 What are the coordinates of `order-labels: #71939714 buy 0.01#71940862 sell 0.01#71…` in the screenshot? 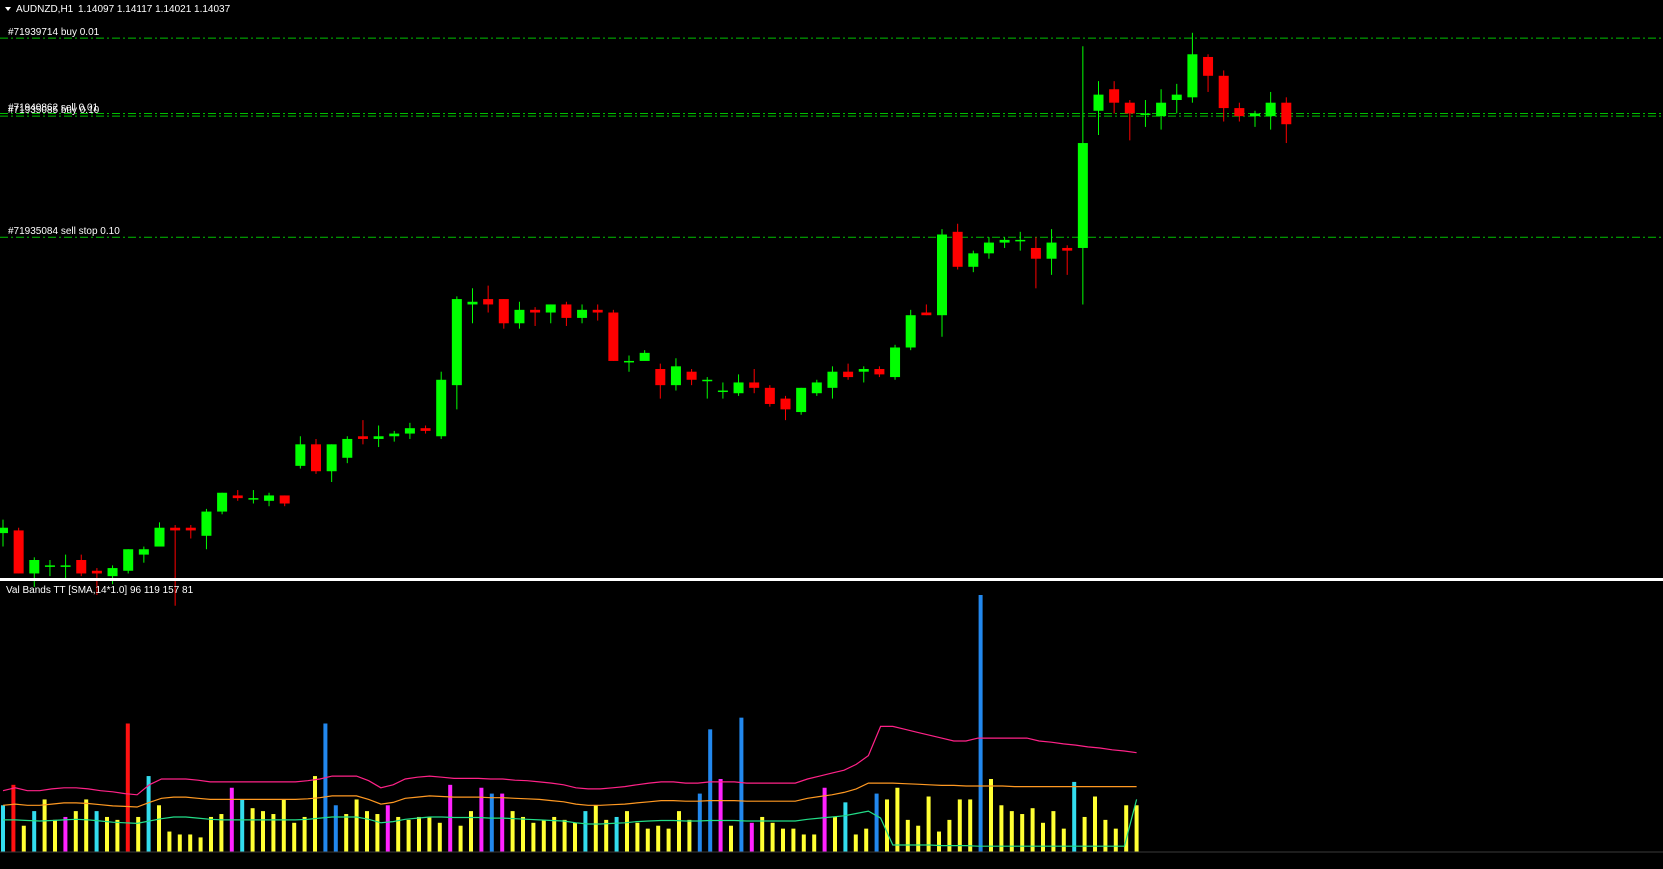 It's located at (64, 132).